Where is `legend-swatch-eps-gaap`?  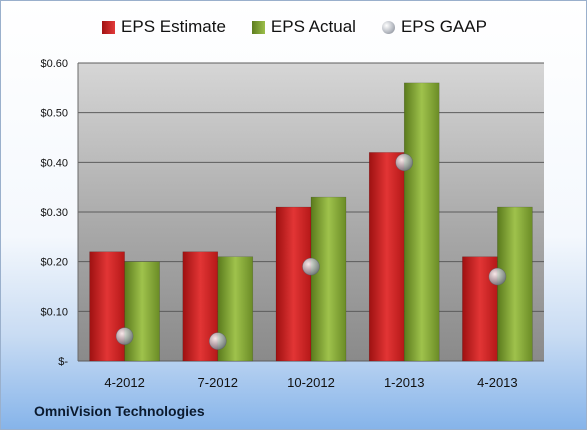 legend-swatch-eps-gaap is located at coordinates (388, 27).